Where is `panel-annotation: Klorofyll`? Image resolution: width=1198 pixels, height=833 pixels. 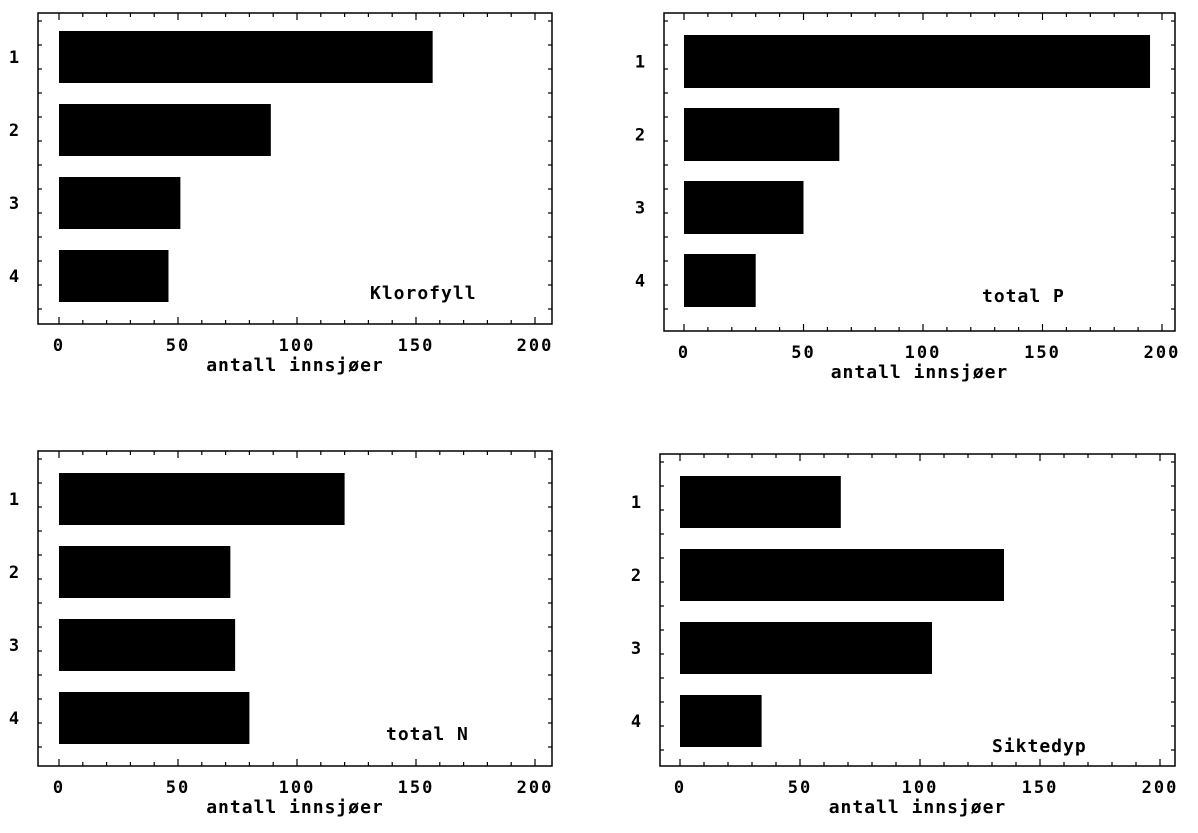 panel-annotation: Klorofyll is located at coordinates (423, 293).